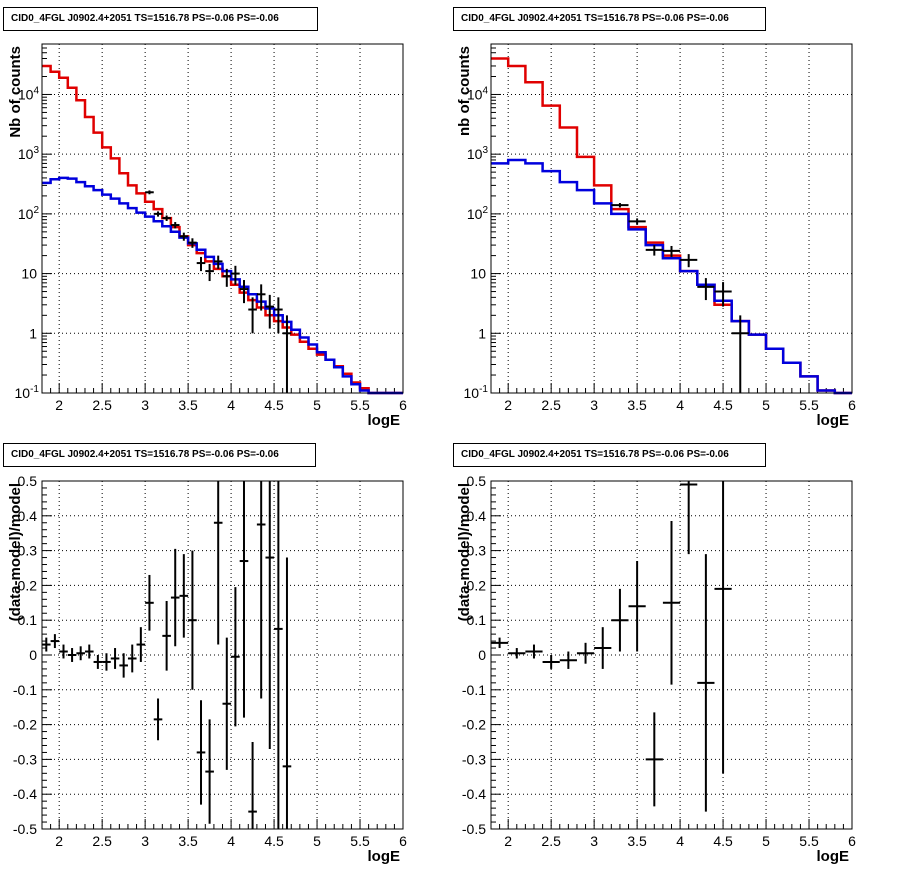 The height and width of the screenshot is (875, 898). What do you see at coordinates (464, 552) in the screenshot?
I see `y-axis-title: (data-model)/model` at bounding box center [464, 552].